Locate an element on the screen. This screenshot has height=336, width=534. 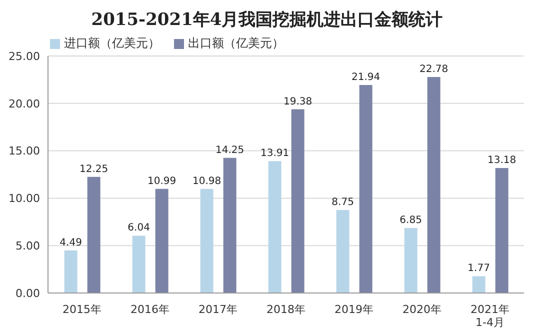
data-label: 13.18 is located at coordinates (502, 160).